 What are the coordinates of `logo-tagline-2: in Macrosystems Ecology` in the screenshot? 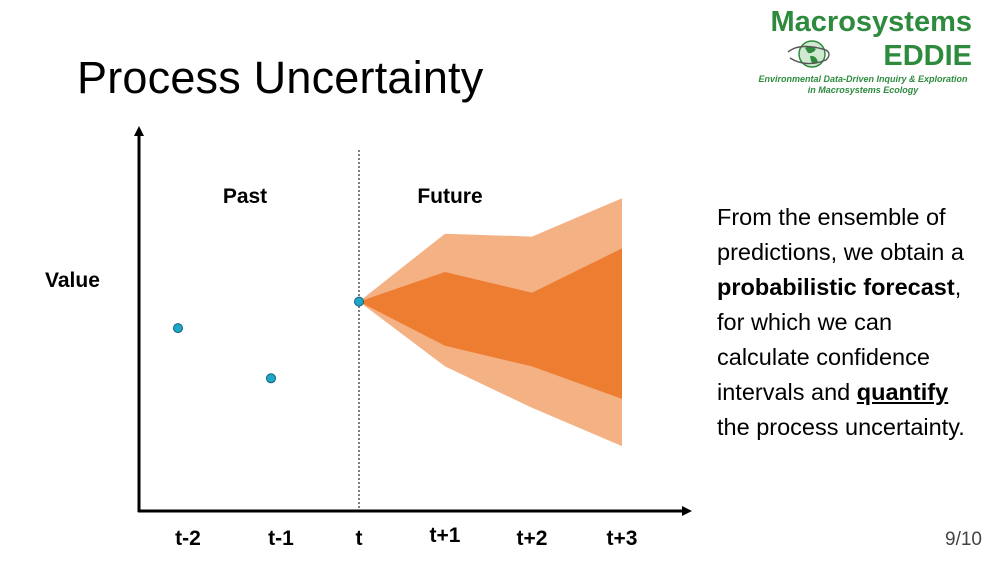 It's located at (863, 90).